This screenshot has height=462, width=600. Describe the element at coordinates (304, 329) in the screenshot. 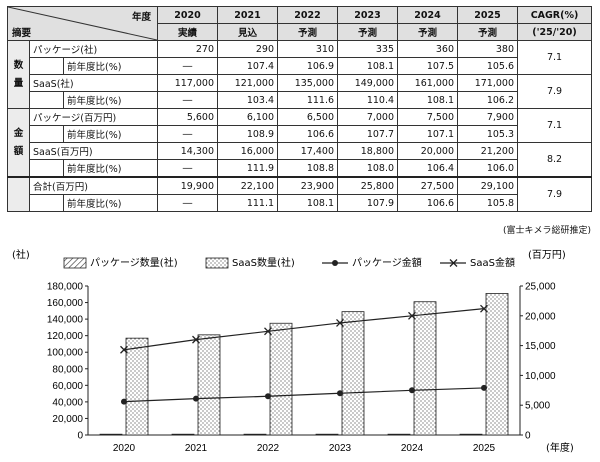

I see `saas-amount-line` at that location.